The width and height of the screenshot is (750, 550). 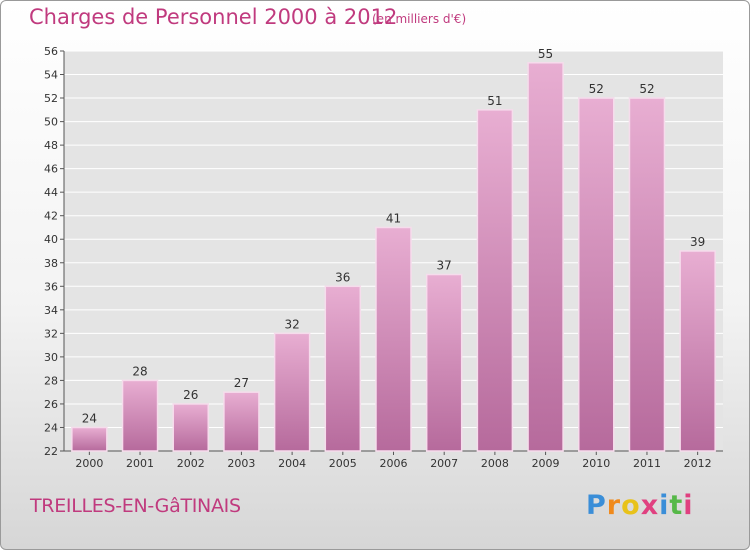 I want to click on y-tick-label: 34, so click(x=51, y=310).